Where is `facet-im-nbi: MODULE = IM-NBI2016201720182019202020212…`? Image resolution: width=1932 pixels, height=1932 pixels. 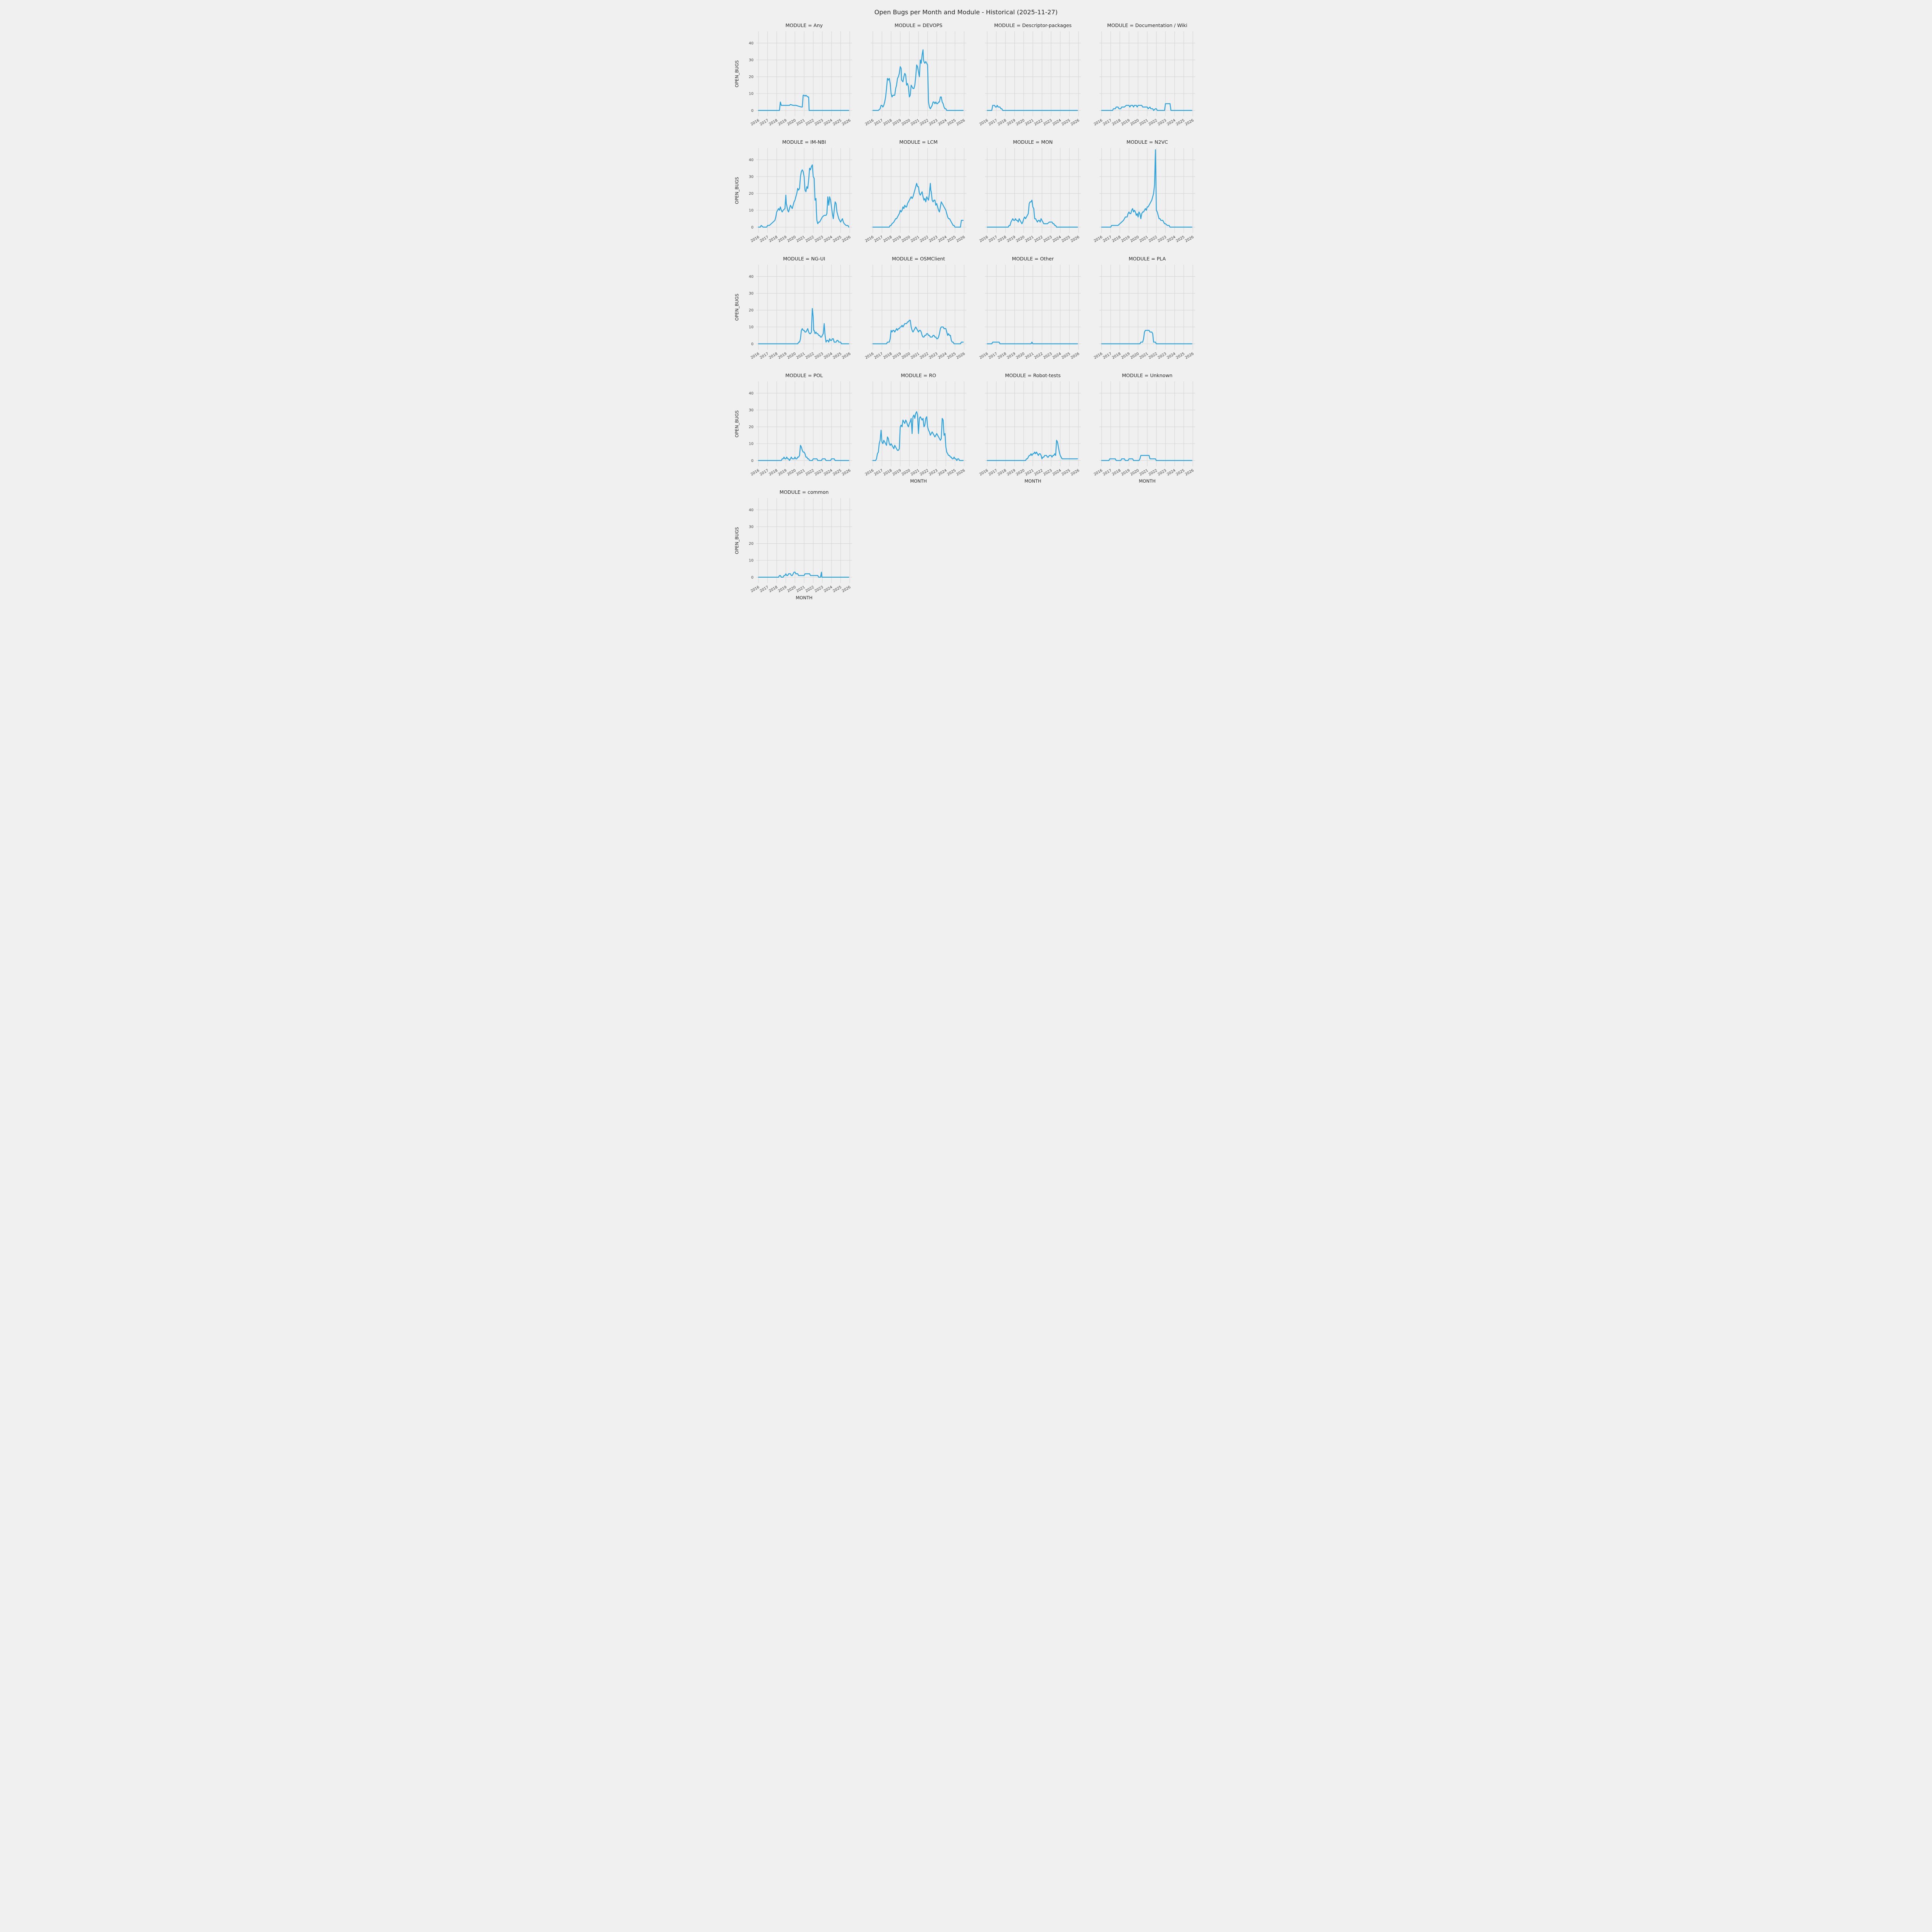 facet-im-nbi: MODULE = IM-NBI2016201720182019202020212… is located at coordinates (793, 191).